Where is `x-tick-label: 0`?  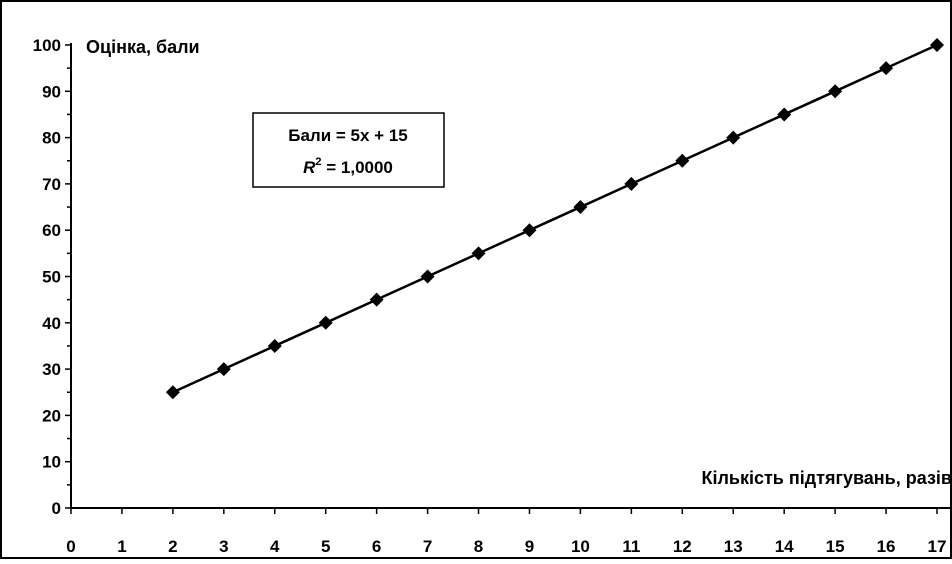 x-tick-label: 0 is located at coordinates (70, 546).